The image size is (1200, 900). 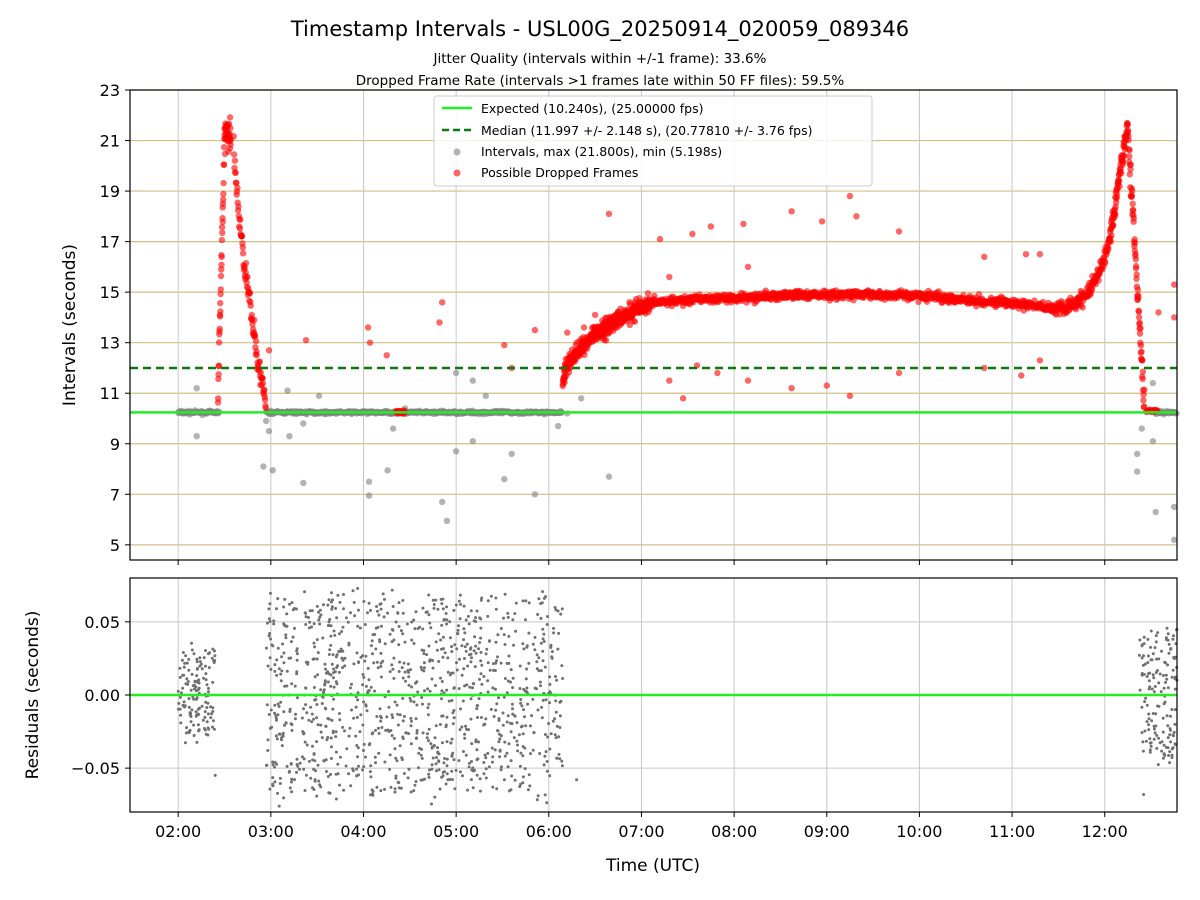 What do you see at coordinates (110, 191) in the screenshot?
I see `y-tick-label: 19` at bounding box center [110, 191].